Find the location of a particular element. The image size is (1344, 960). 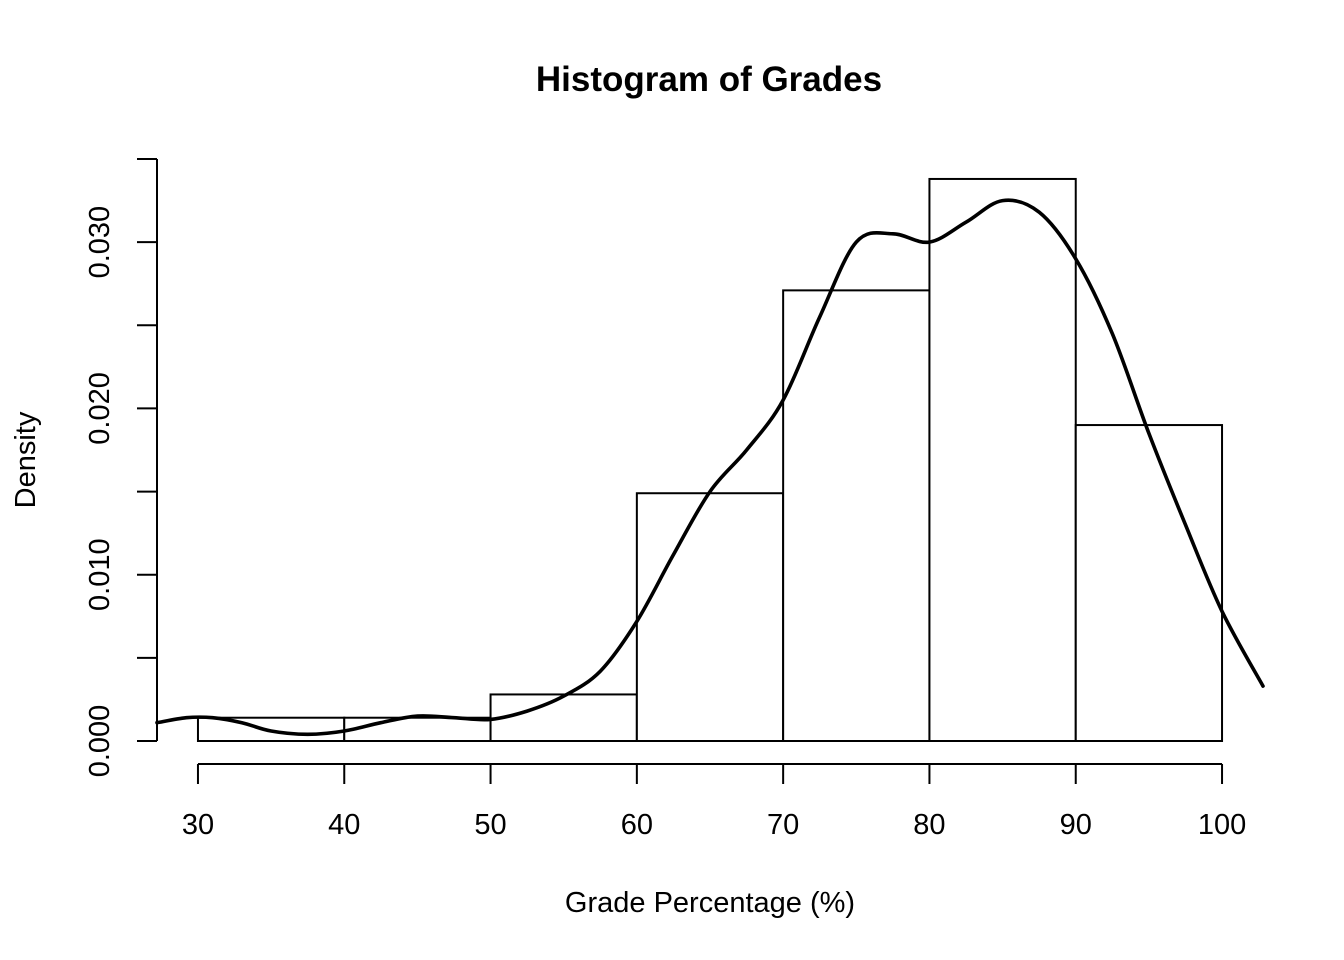

chart-title: Histogram of Grades is located at coordinates (709, 79).